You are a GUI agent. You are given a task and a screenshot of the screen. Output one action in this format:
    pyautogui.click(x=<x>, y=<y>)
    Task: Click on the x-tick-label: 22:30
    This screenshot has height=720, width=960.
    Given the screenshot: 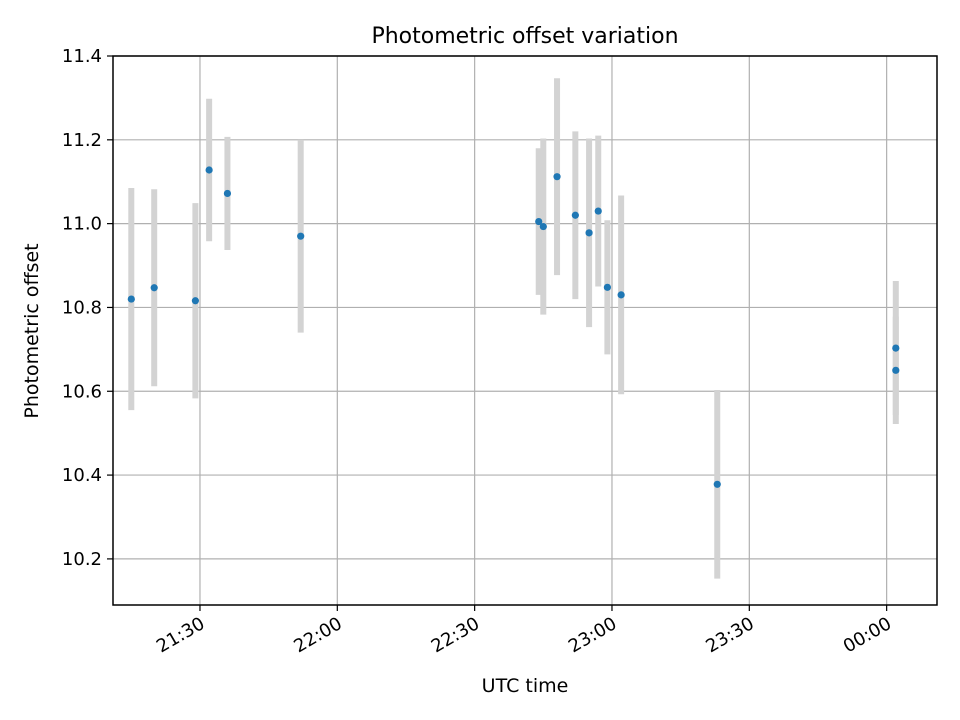 What is the action you would take?
    pyautogui.click(x=455, y=635)
    